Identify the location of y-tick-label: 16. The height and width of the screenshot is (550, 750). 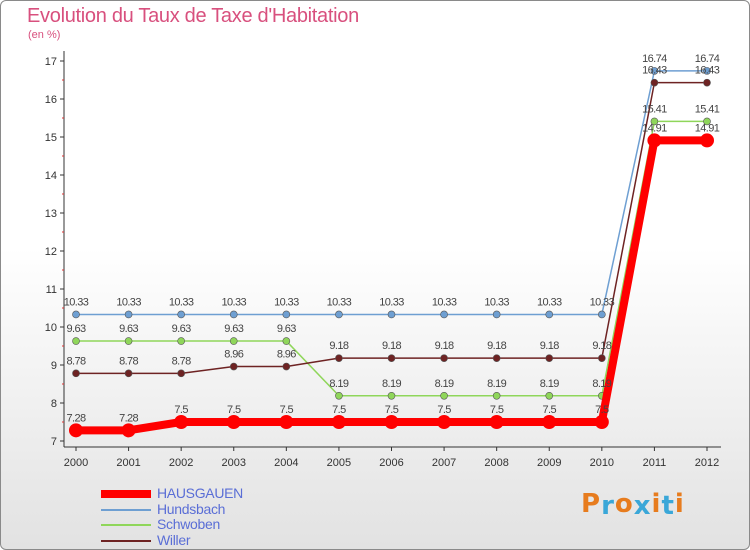
(51, 100).